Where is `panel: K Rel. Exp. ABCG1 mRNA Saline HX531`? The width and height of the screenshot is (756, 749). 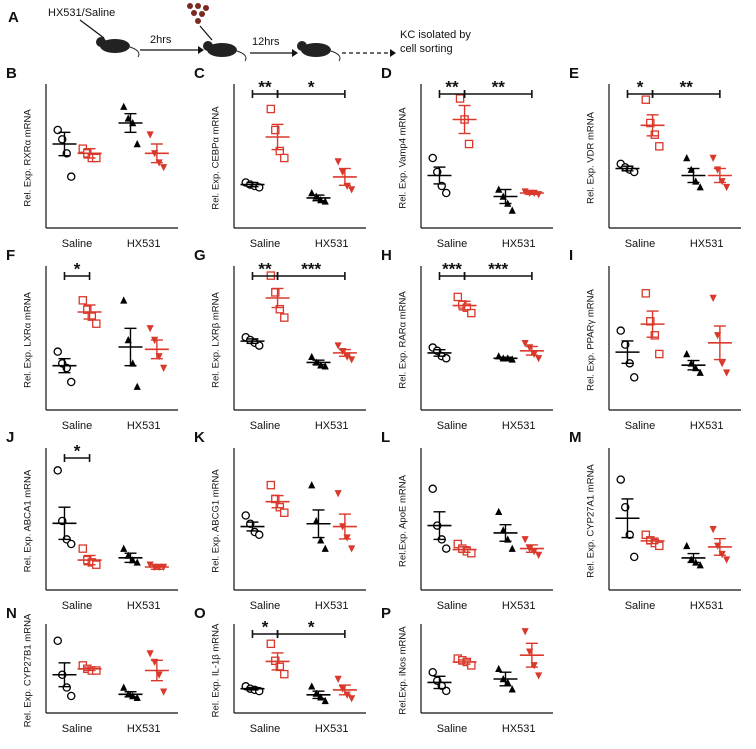 panel: K Rel. Exp. ABCG1 mRNA Saline HX531 is located at coordinates (280, 520).